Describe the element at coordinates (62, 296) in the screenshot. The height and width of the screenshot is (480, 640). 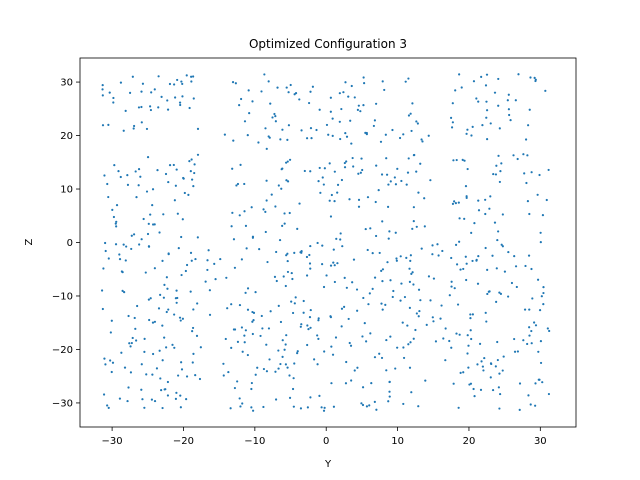
I see `y-tick-label: −10` at that location.